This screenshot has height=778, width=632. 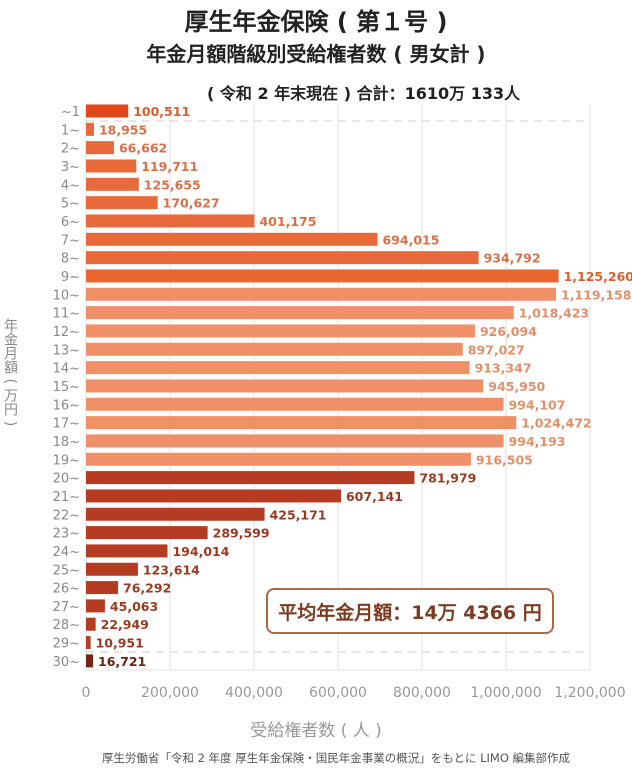 I want to click on data-label: 194,014, so click(x=200, y=551).